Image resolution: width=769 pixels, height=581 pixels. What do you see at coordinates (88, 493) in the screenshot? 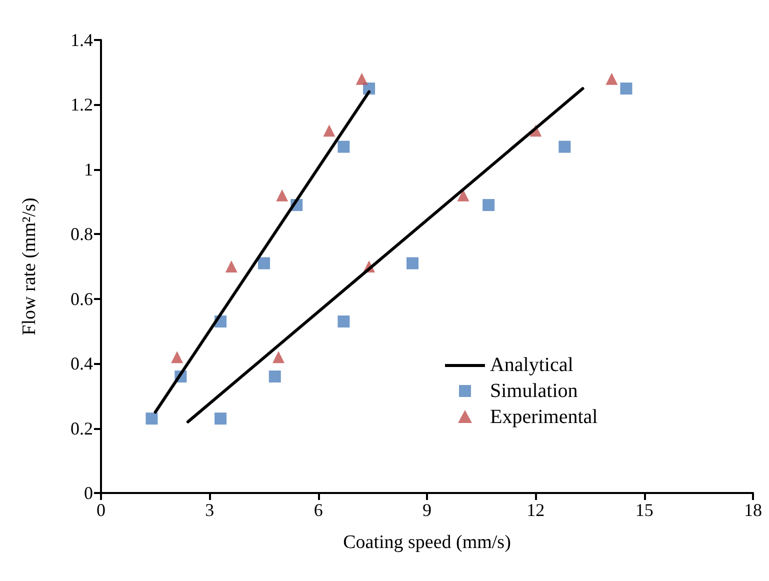
I see `y-tick-label: 0` at bounding box center [88, 493].